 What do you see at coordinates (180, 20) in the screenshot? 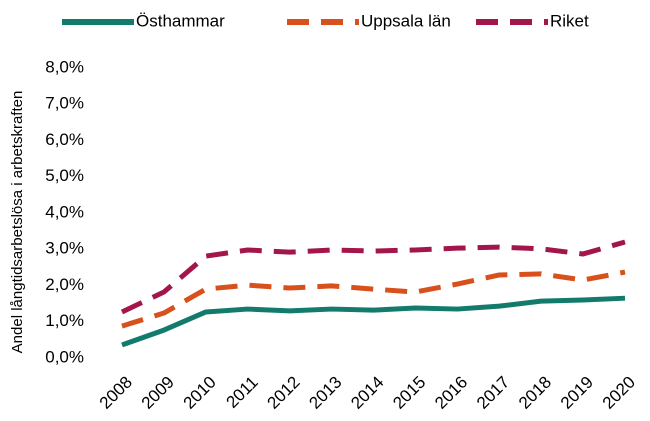
I see `legend-label: Östhammar` at bounding box center [180, 20].